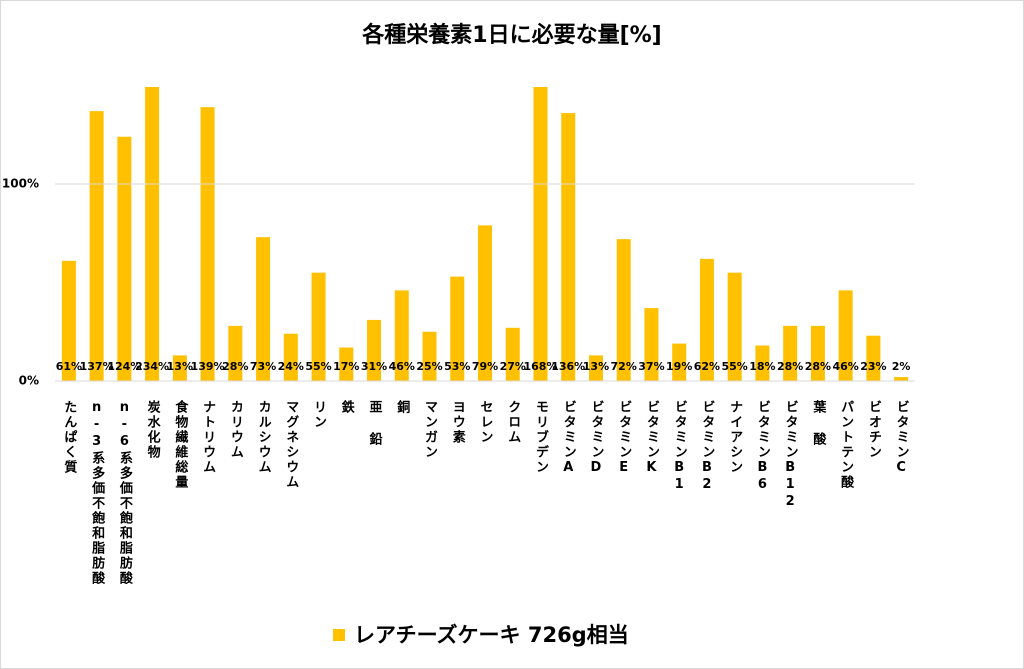  Describe the element at coordinates (339, 635) in the screenshot. I see `legend-swatch` at that location.